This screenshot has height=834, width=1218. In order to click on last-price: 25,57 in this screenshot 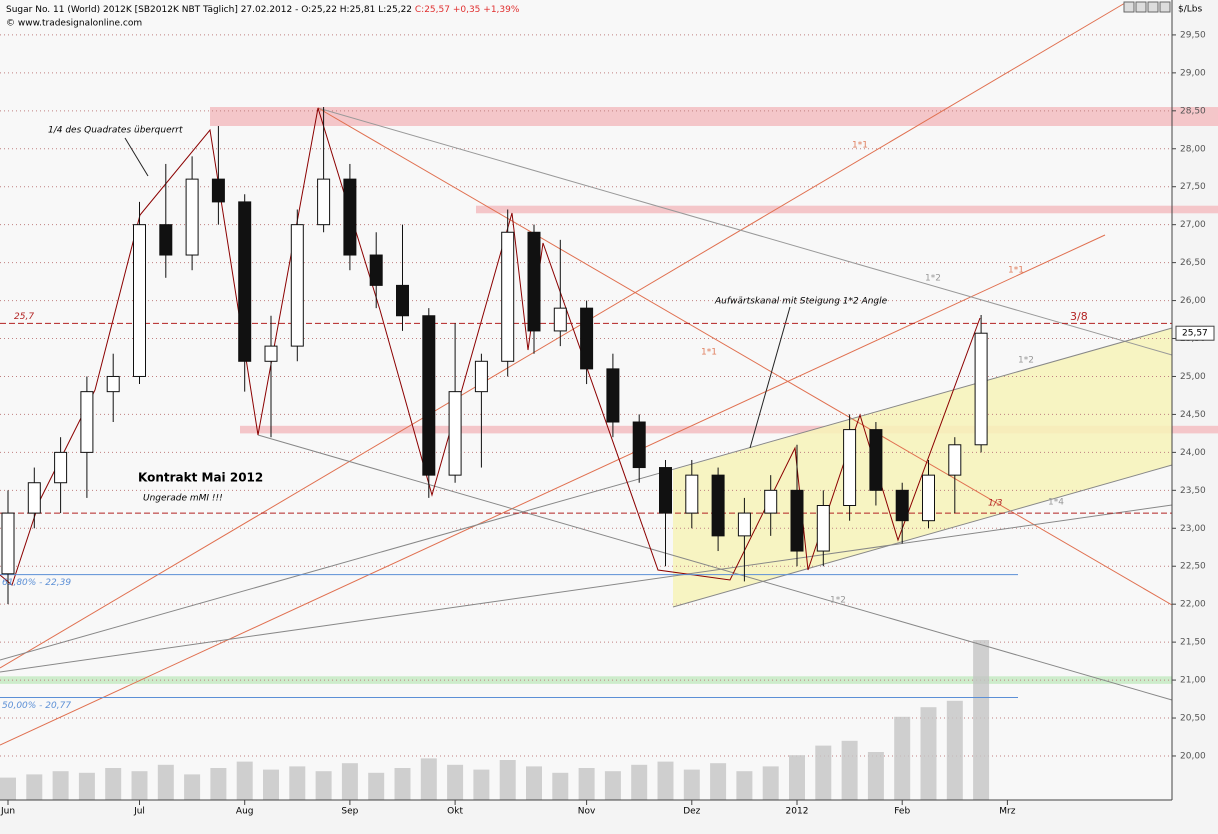, I will do `click(1195, 334)`.